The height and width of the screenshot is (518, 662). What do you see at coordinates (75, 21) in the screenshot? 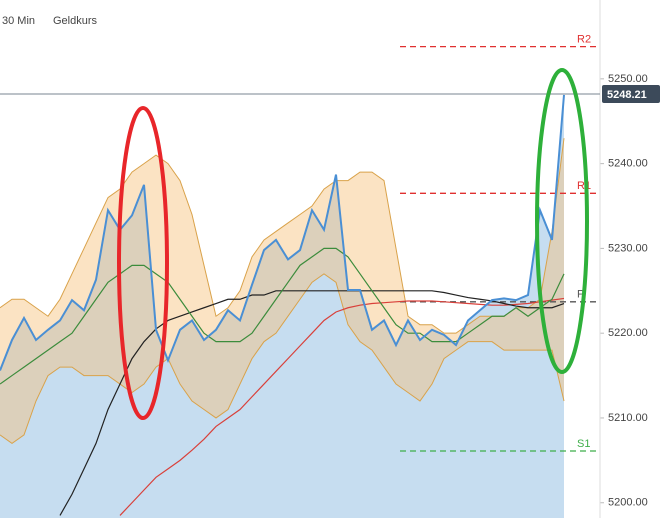
I see `price-type: Geldkurs` at bounding box center [75, 21].